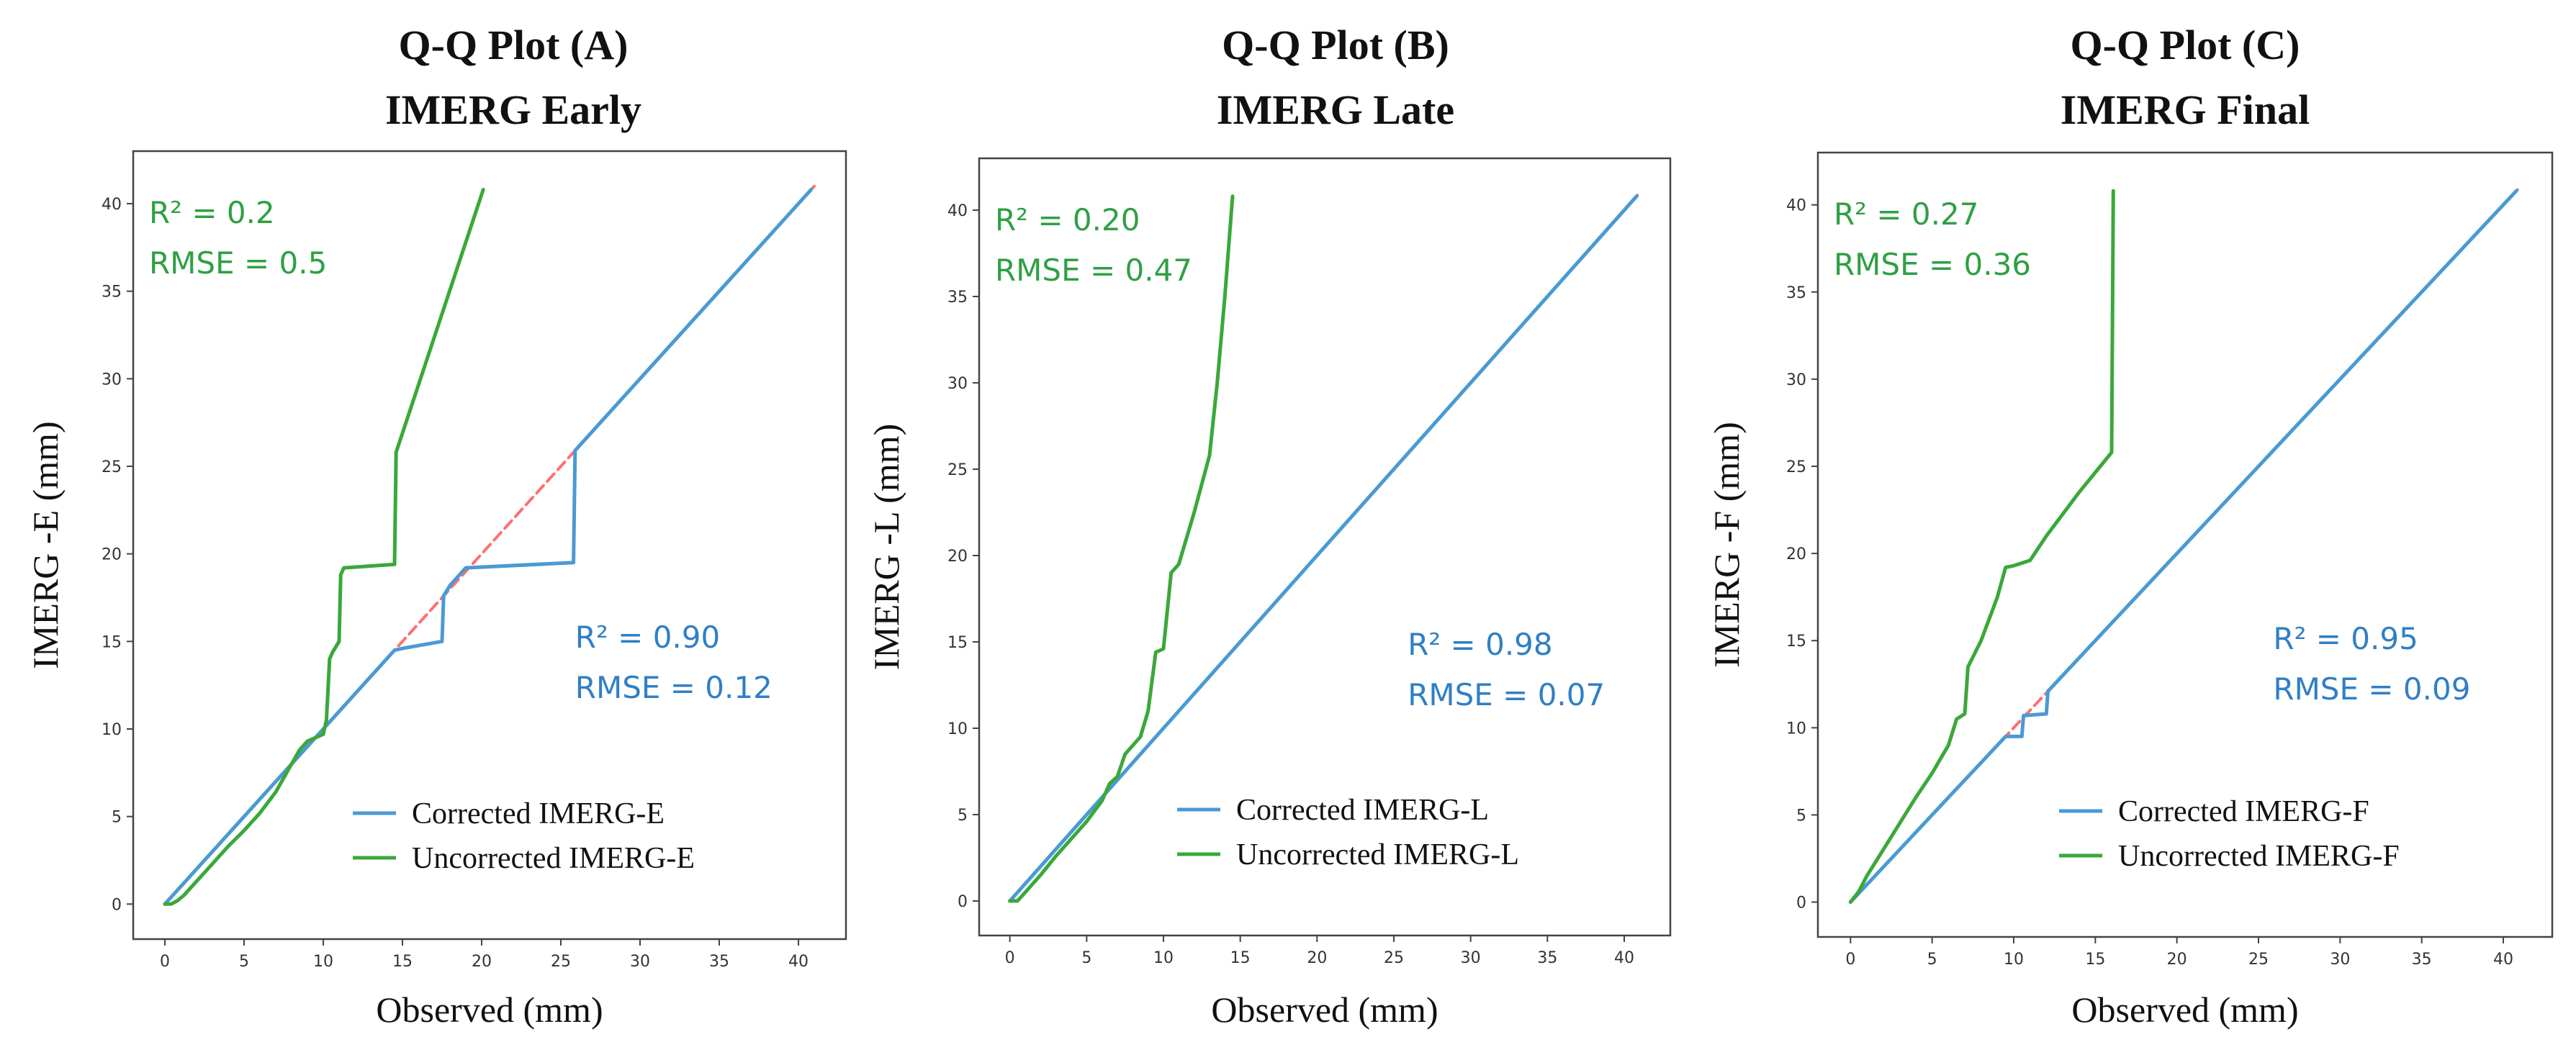 The image size is (2576, 1042). What do you see at coordinates (2185, 45) in the screenshot?
I see `chart-title: Q-Q Plot (C)` at bounding box center [2185, 45].